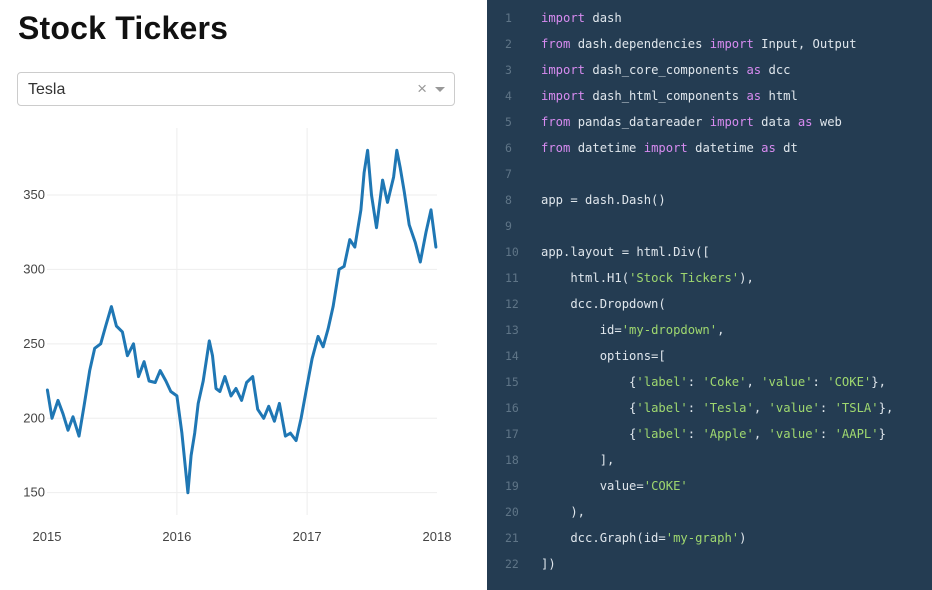 The image size is (932, 590). What do you see at coordinates (512, 330) in the screenshot?
I see `line-number: 13` at bounding box center [512, 330].